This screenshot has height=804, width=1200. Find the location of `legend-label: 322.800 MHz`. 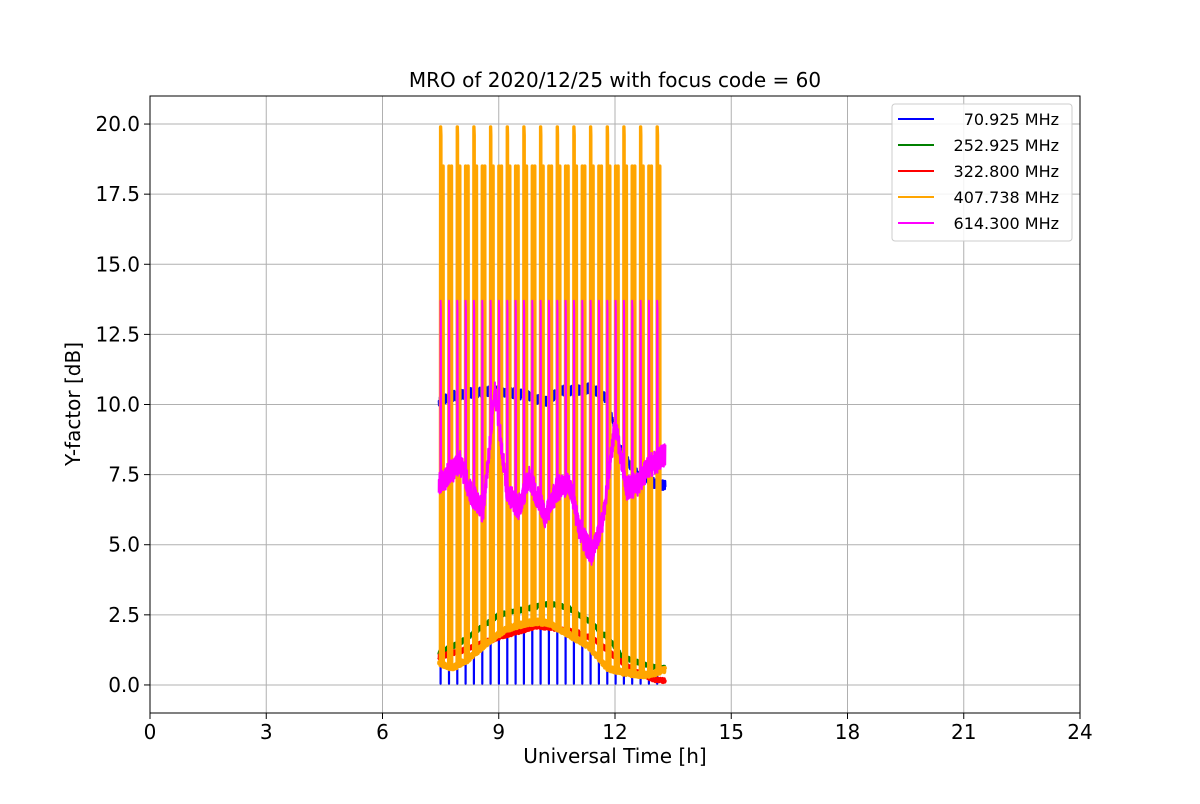

legend-label: 322.800 MHz is located at coordinates (1006, 171).